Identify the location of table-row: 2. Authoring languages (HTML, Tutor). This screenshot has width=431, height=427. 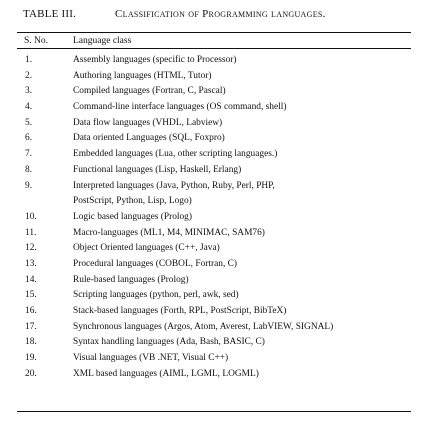
(215, 77).